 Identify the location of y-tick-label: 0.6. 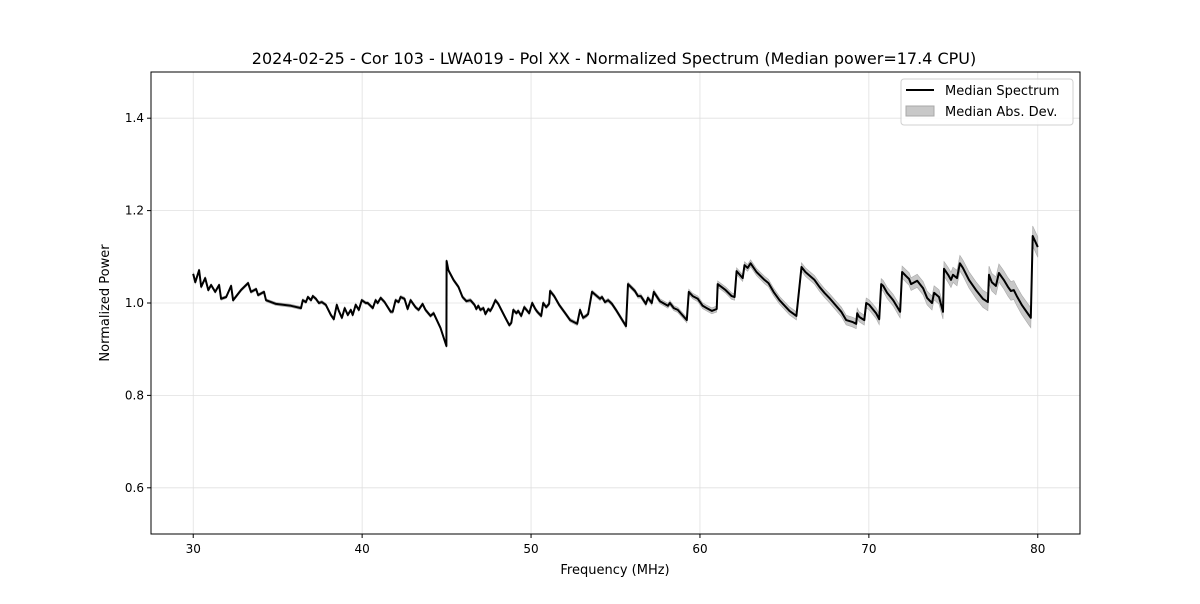
(134, 488).